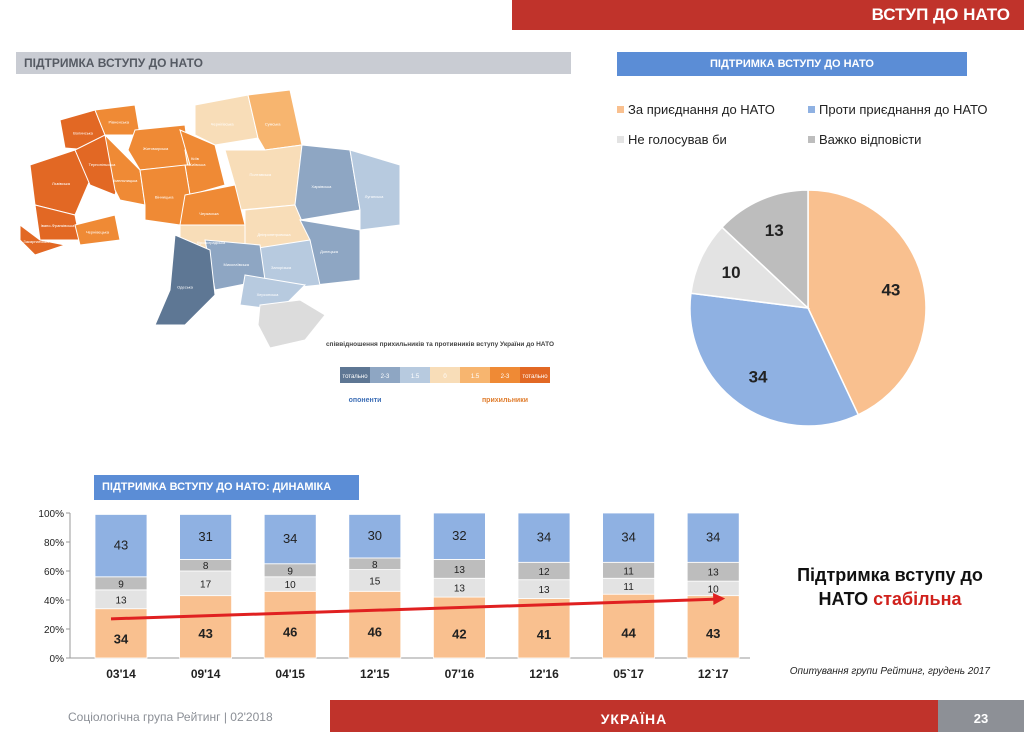  What do you see at coordinates (375, 581) in the screenshot?
I see `bar-segment-label: 15` at bounding box center [375, 581].